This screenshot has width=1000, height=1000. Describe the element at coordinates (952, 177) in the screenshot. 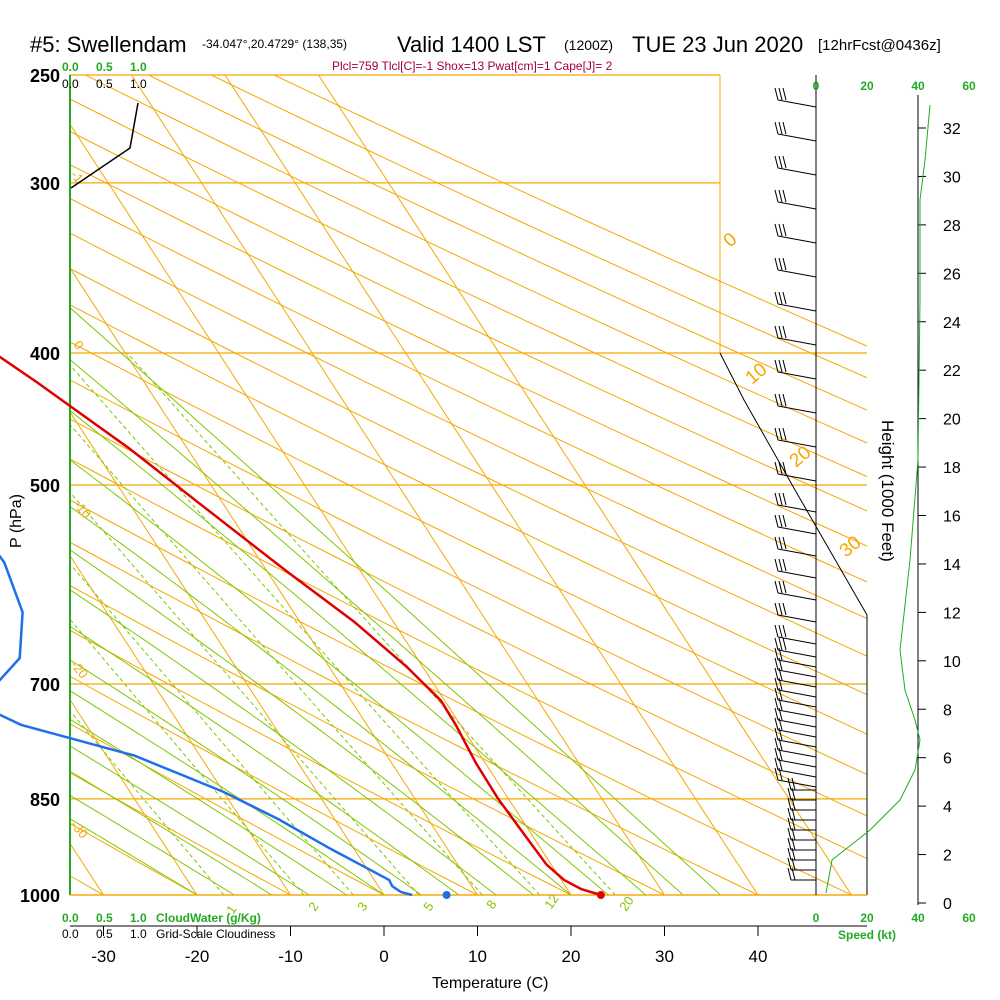

I see `height-tick-label: 30` at that location.